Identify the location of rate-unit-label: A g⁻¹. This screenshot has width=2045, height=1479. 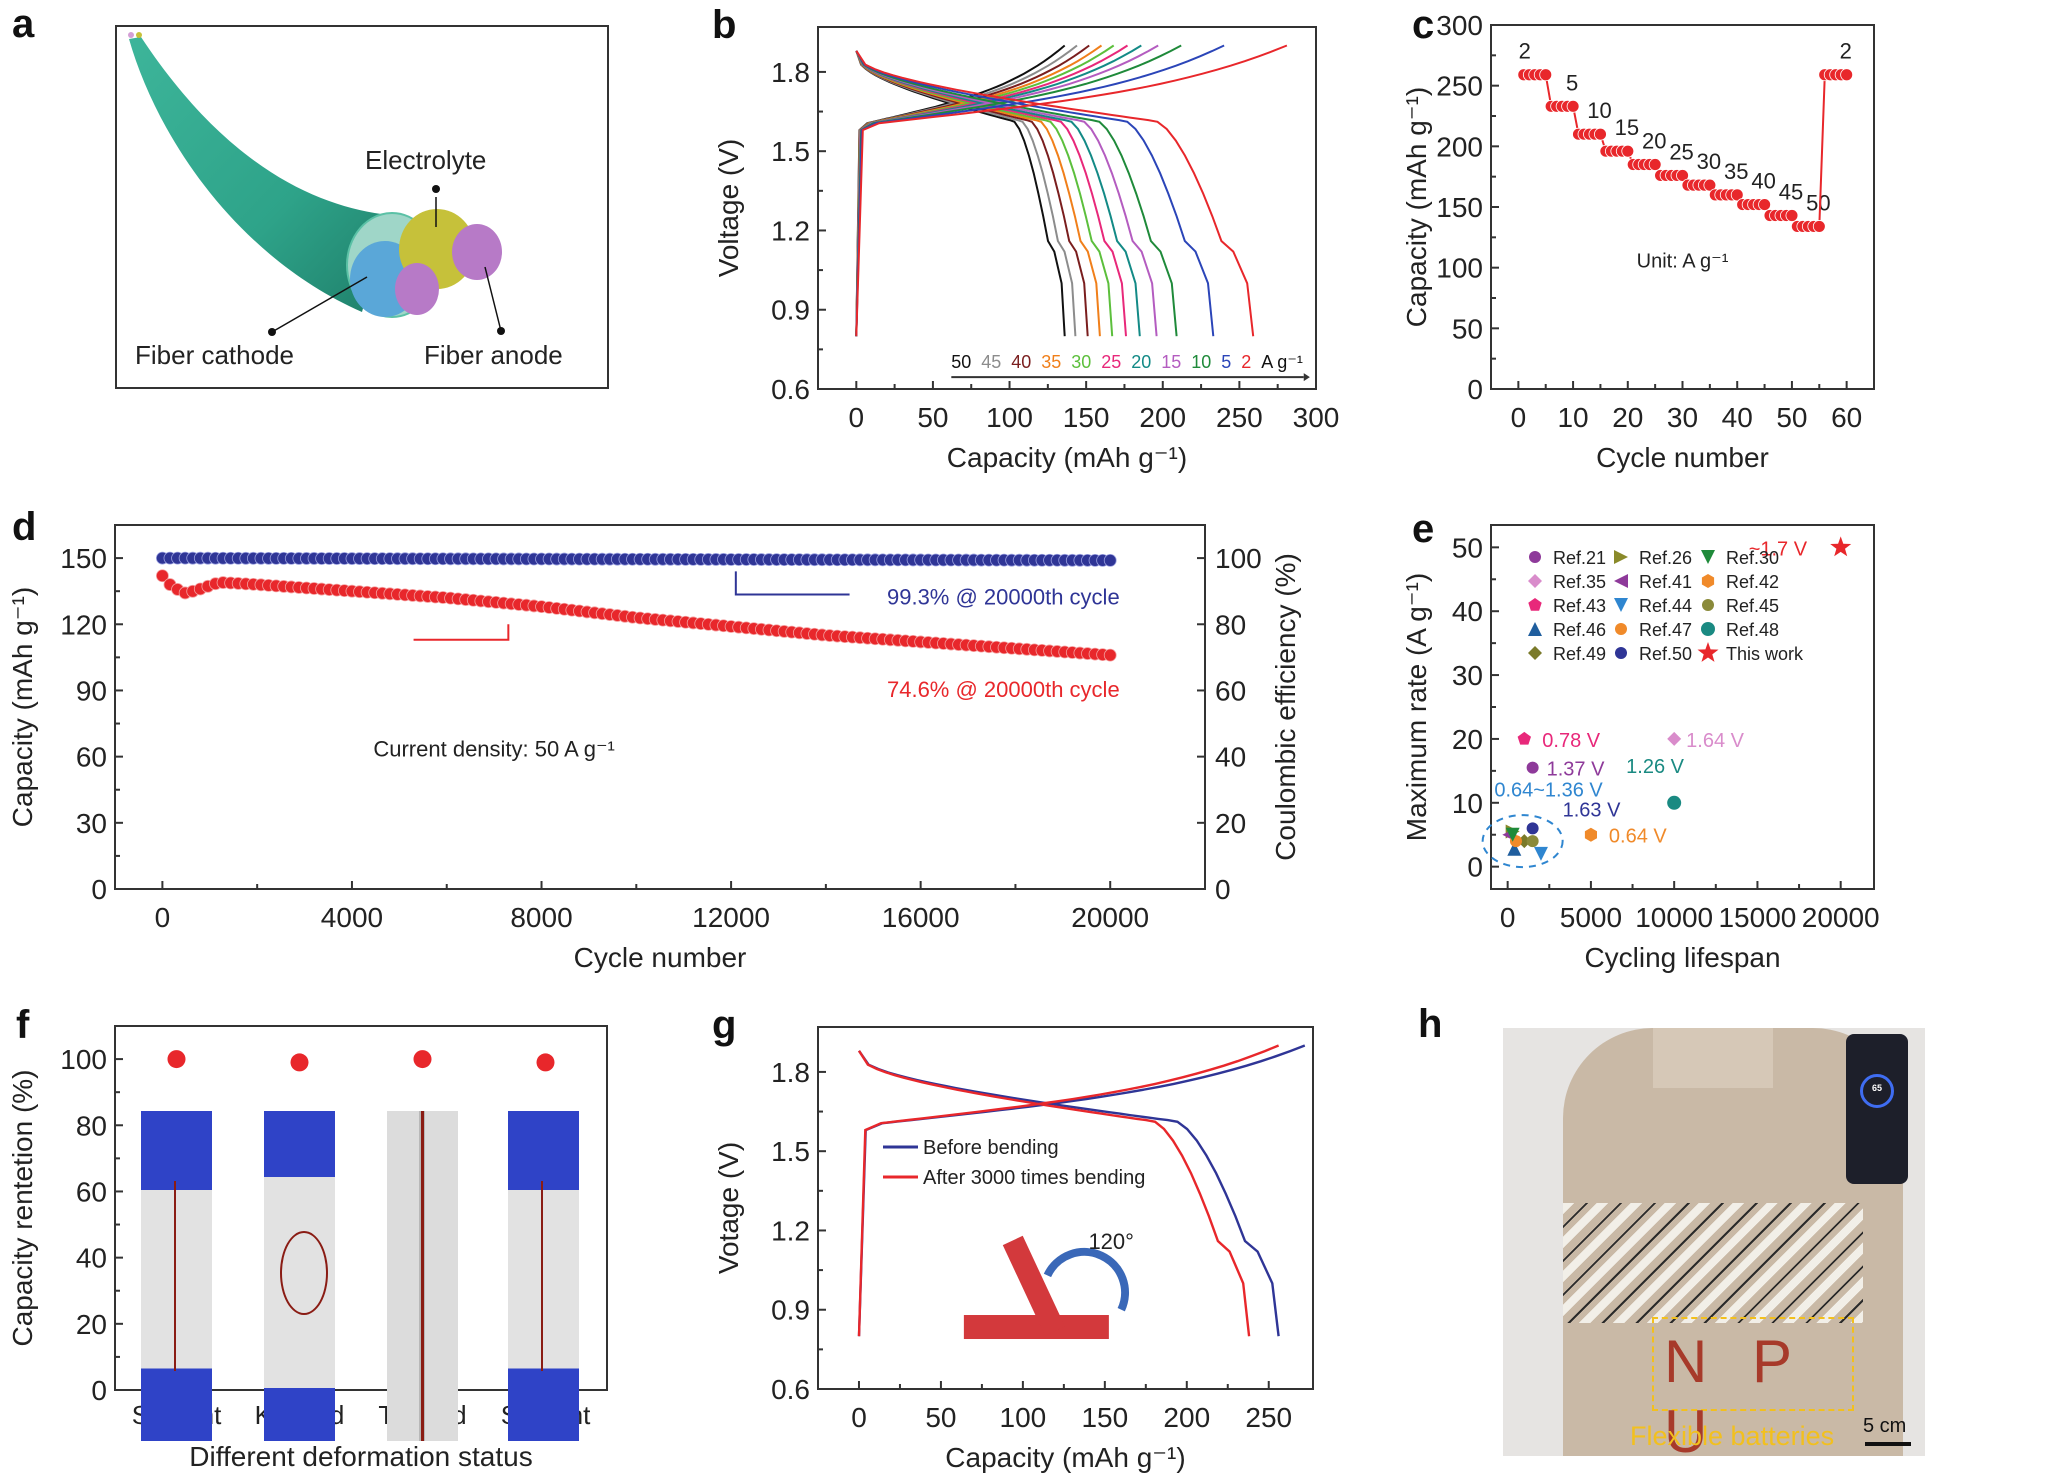
(1282, 362).